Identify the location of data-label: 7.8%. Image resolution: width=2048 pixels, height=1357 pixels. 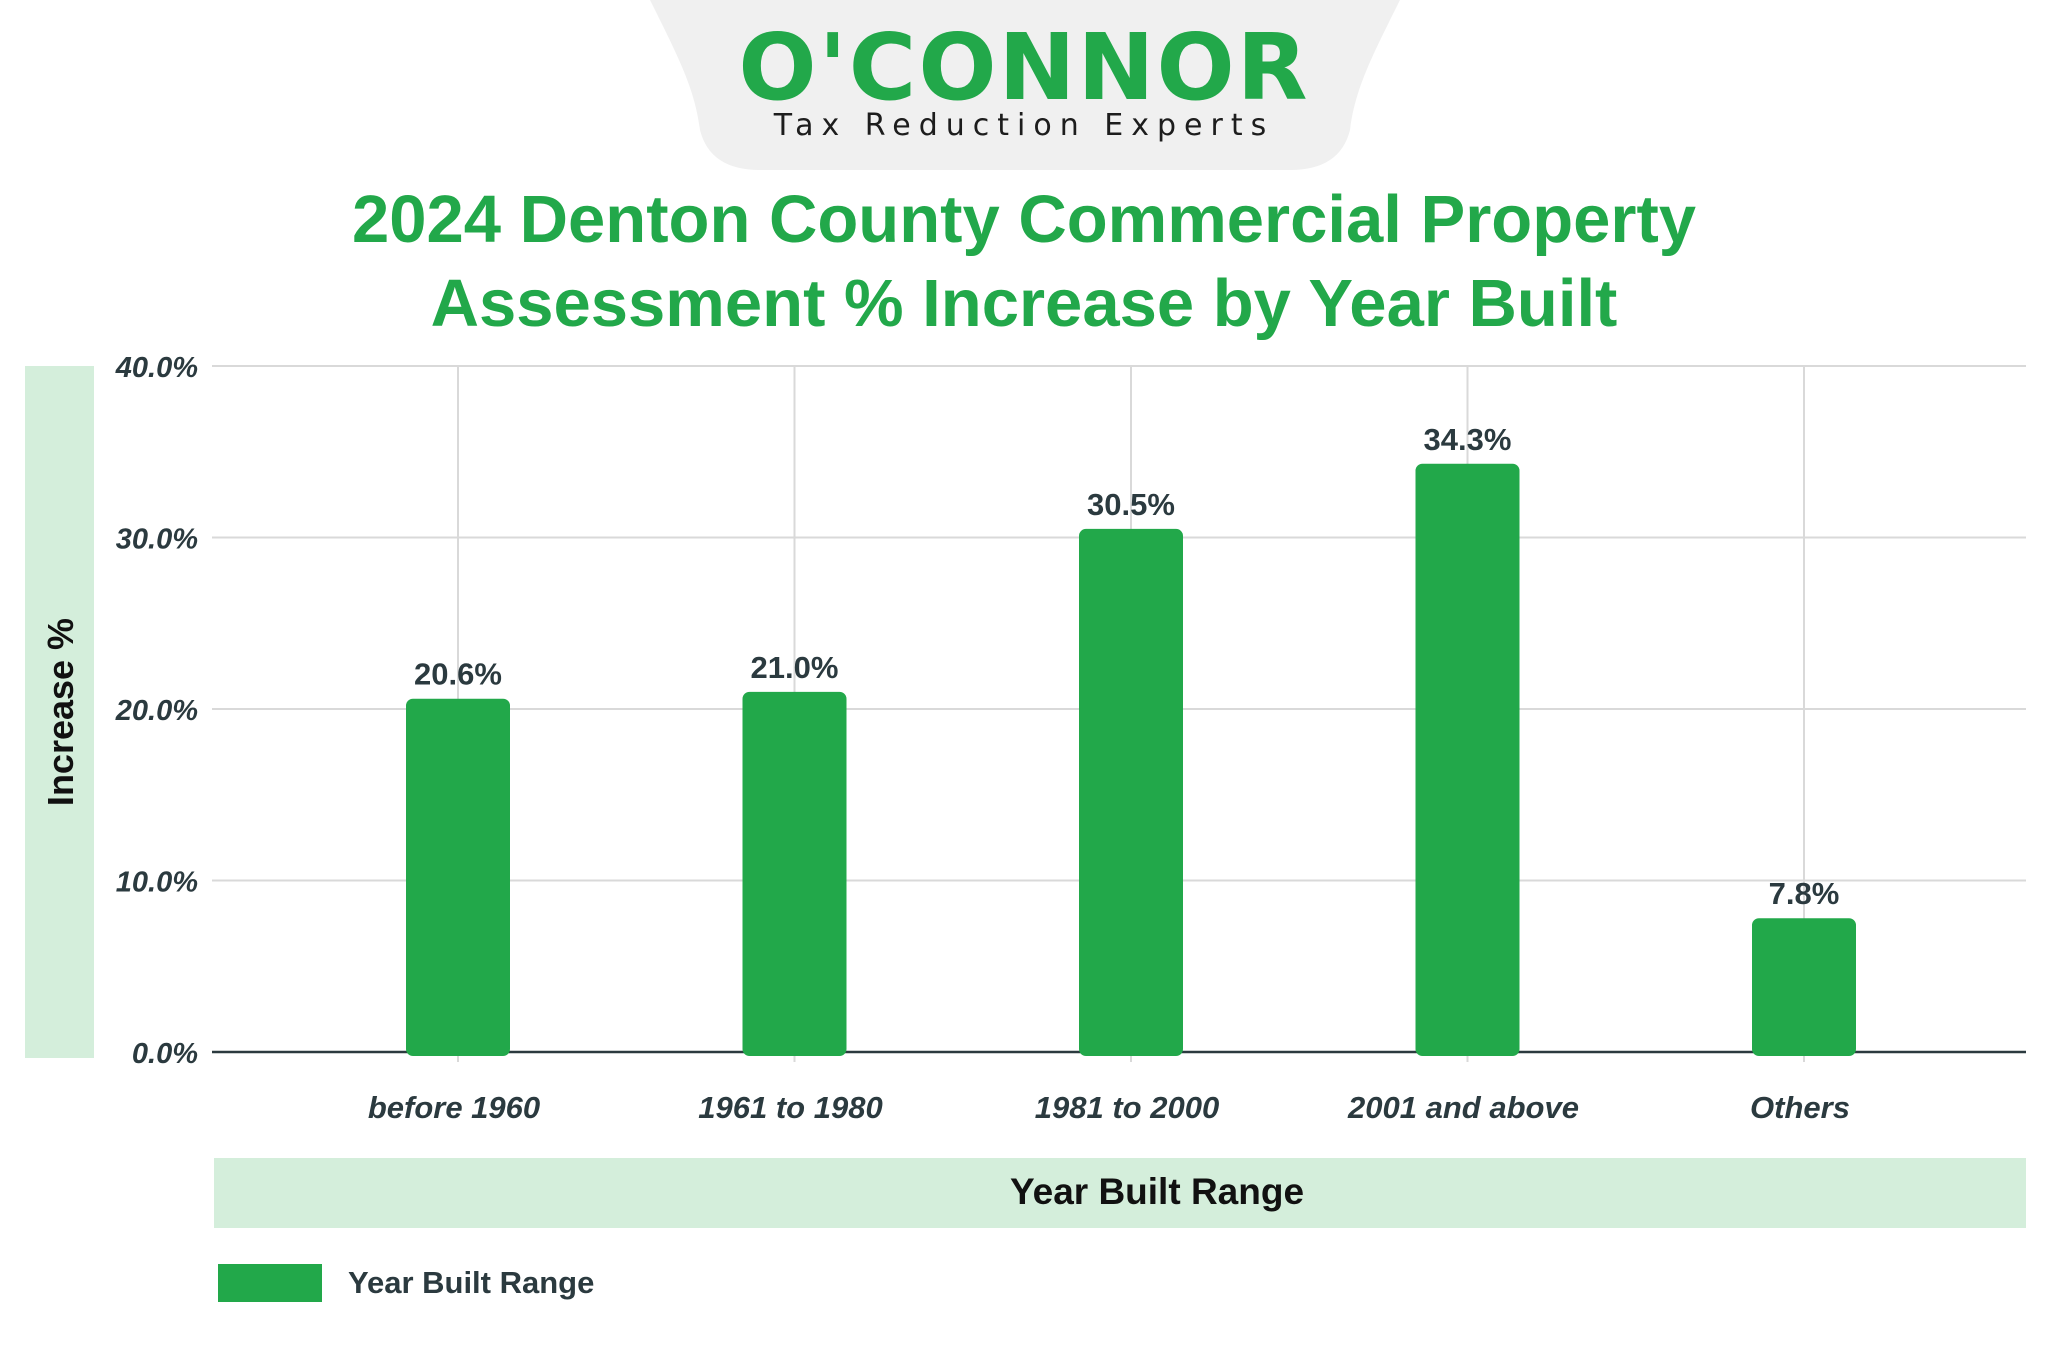
(1804, 893).